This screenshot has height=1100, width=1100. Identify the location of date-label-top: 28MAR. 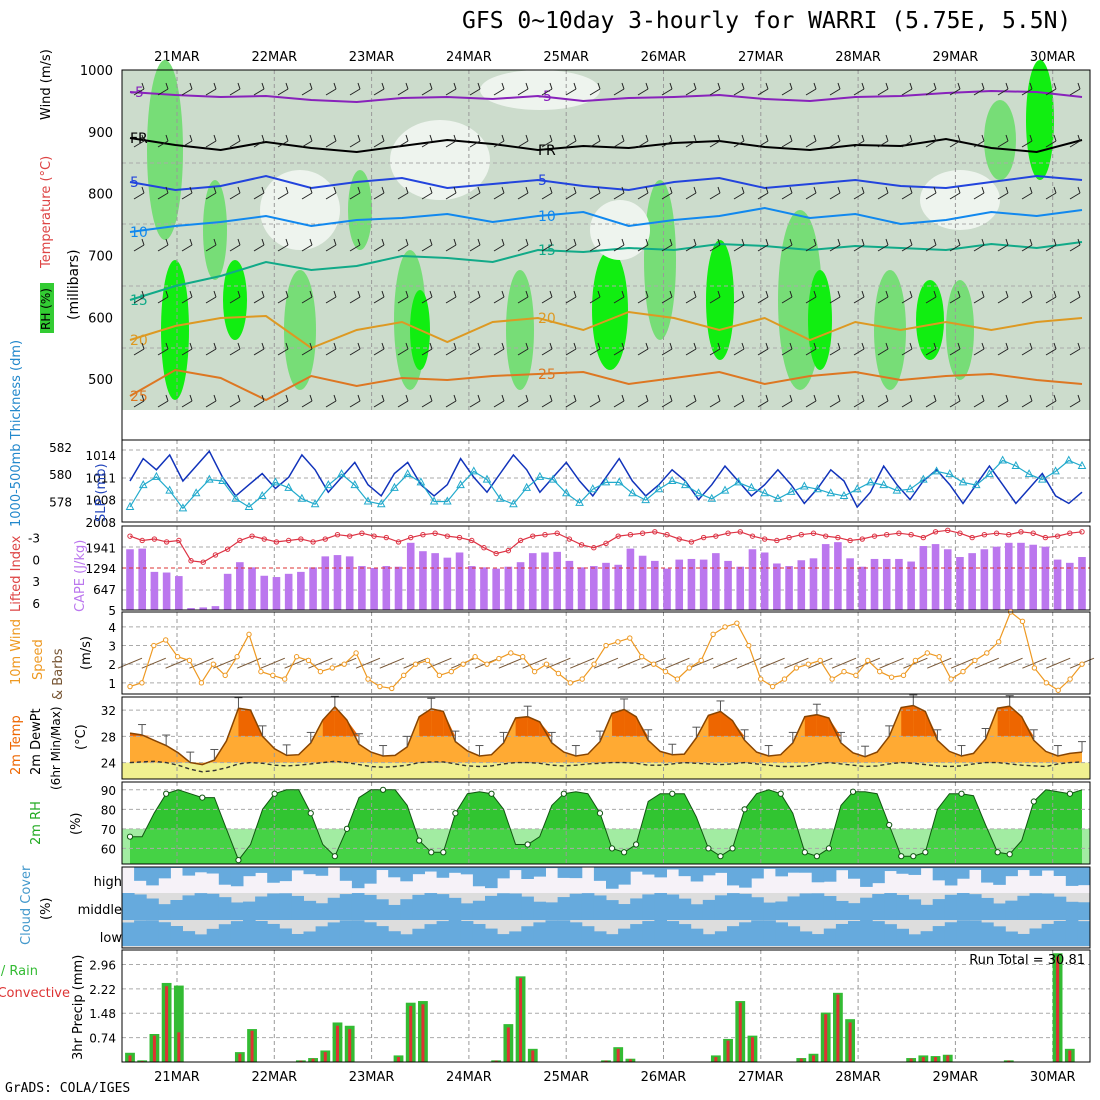
(858, 57).